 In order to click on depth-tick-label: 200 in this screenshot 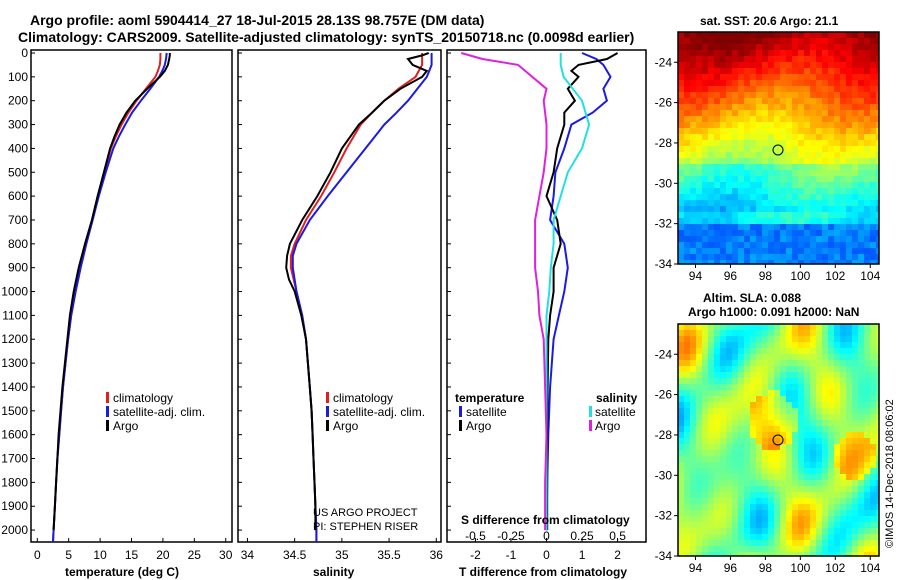, I will do `click(18, 101)`.